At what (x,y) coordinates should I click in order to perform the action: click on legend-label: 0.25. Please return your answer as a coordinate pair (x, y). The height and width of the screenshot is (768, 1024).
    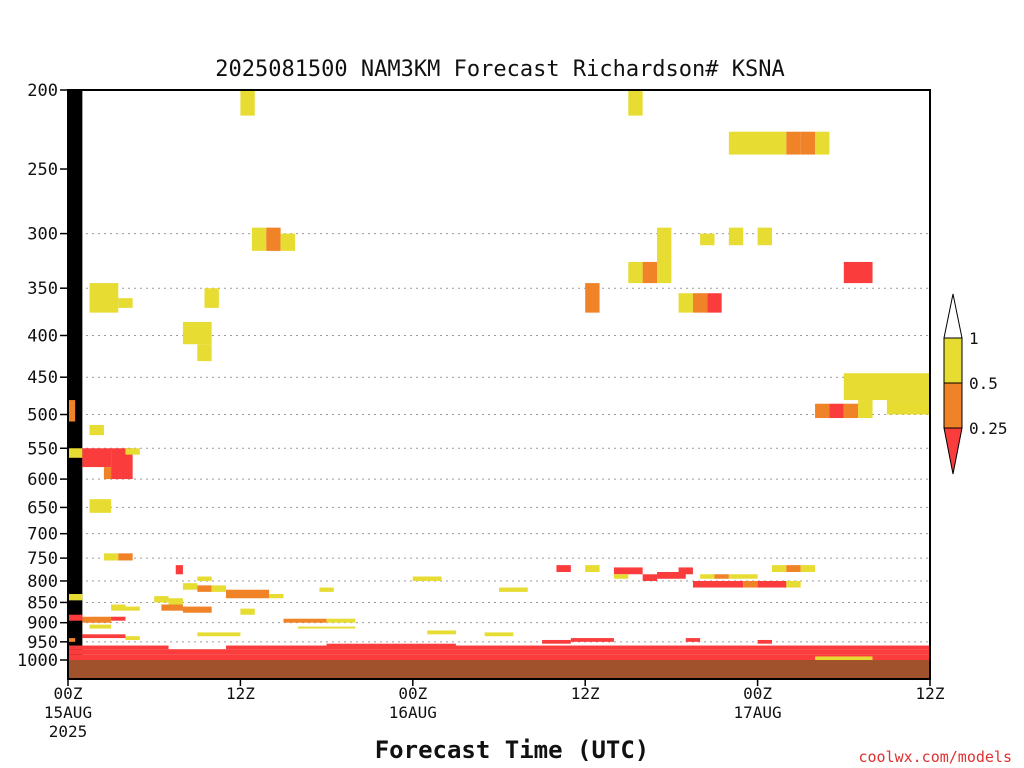
    Looking at the image, I should click on (988, 428).